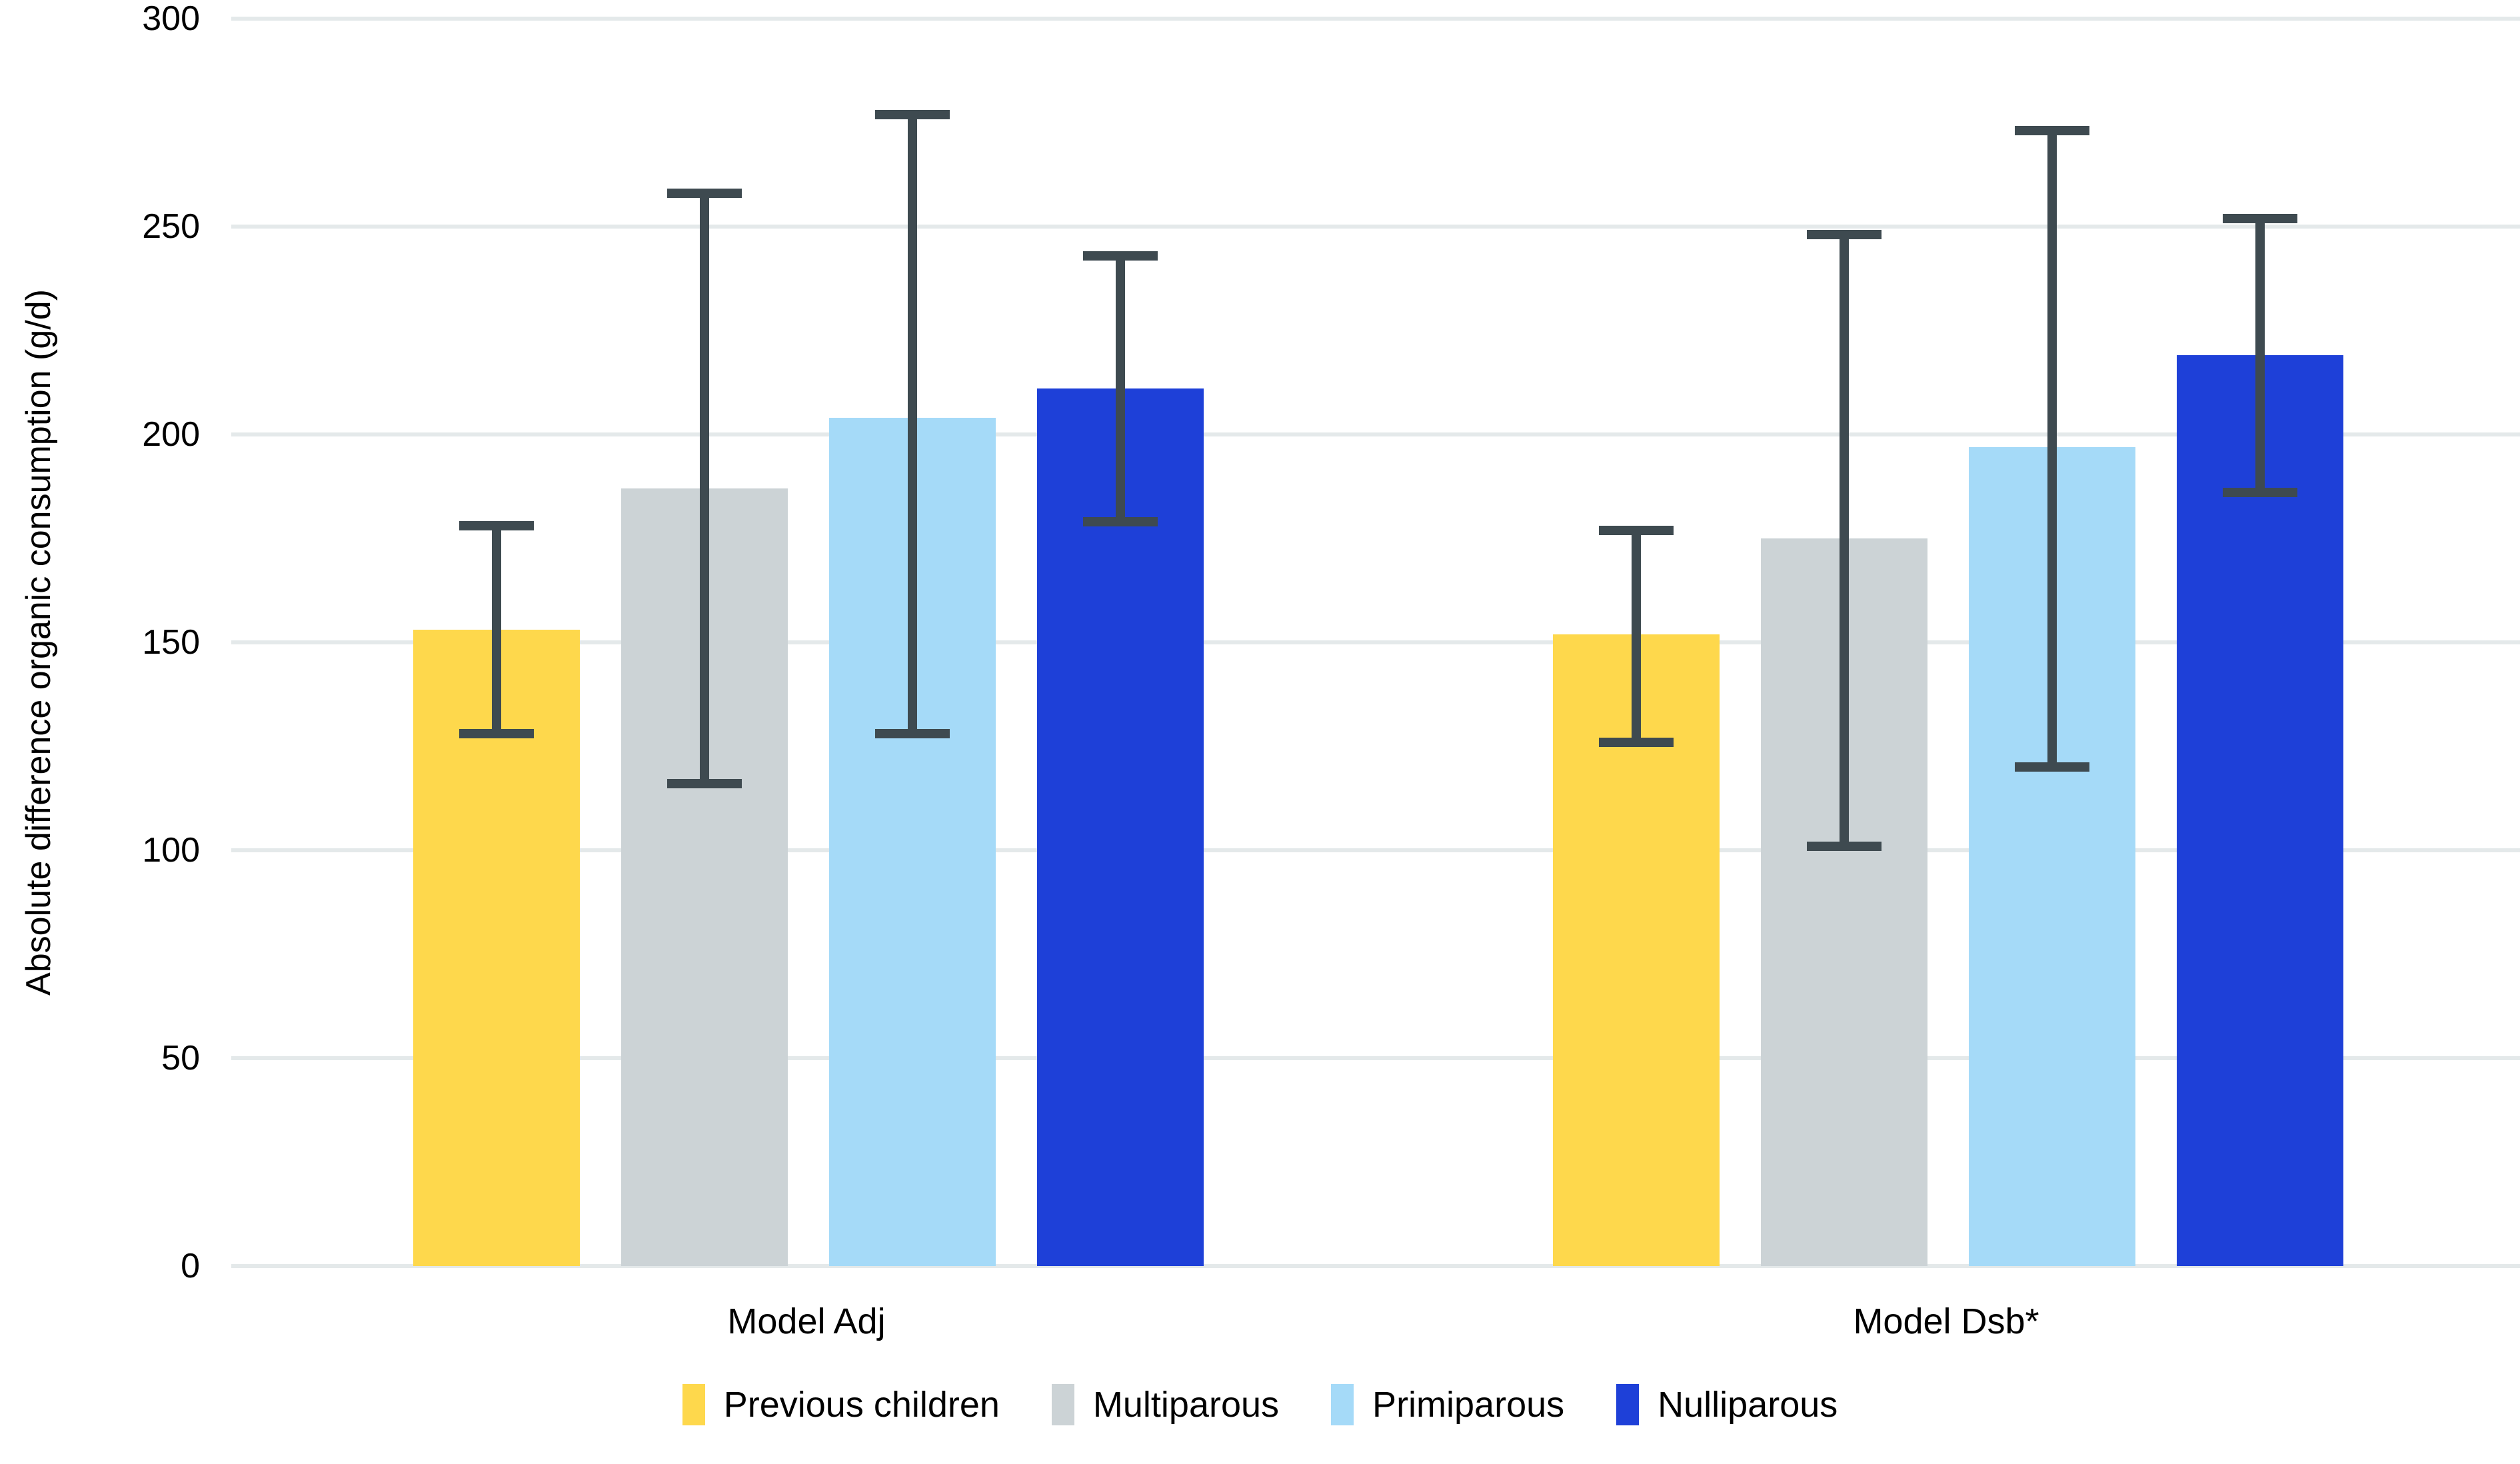 This screenshot has height=1464, width=2520. What do you see at coordinates (1468, 1405) in the screenshot?
I see `legend-label: Primiparous` at bounding box center [1468, 1405].